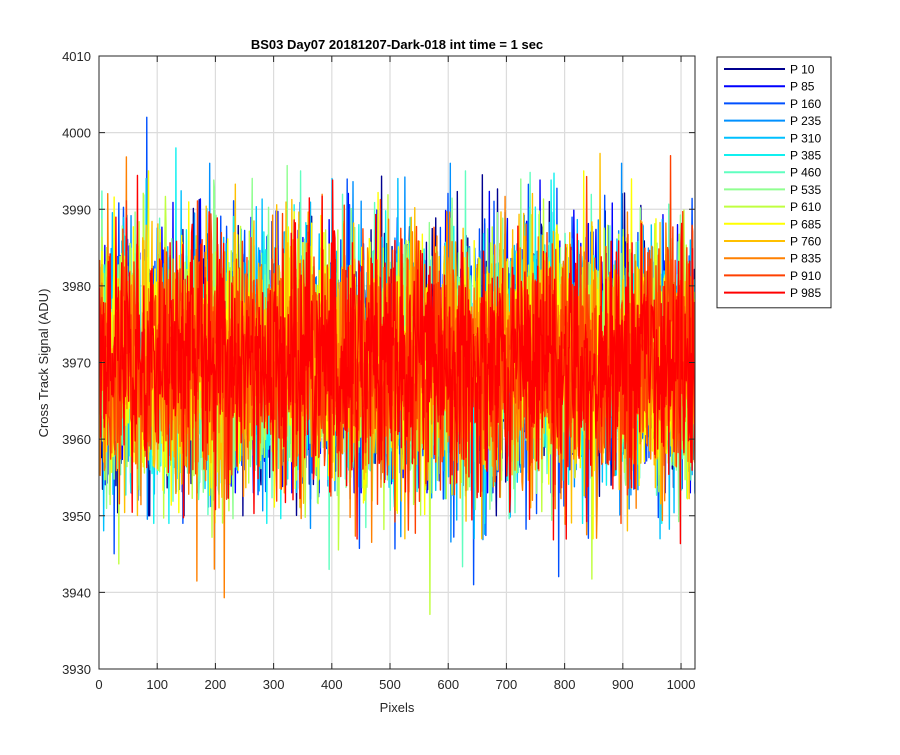 The height and width of the screenshot is (755, 900). What do you see at coordinates (802, 70) in the screenshot?
I see `legend-label: P 10` at bounding box center [802, 70].